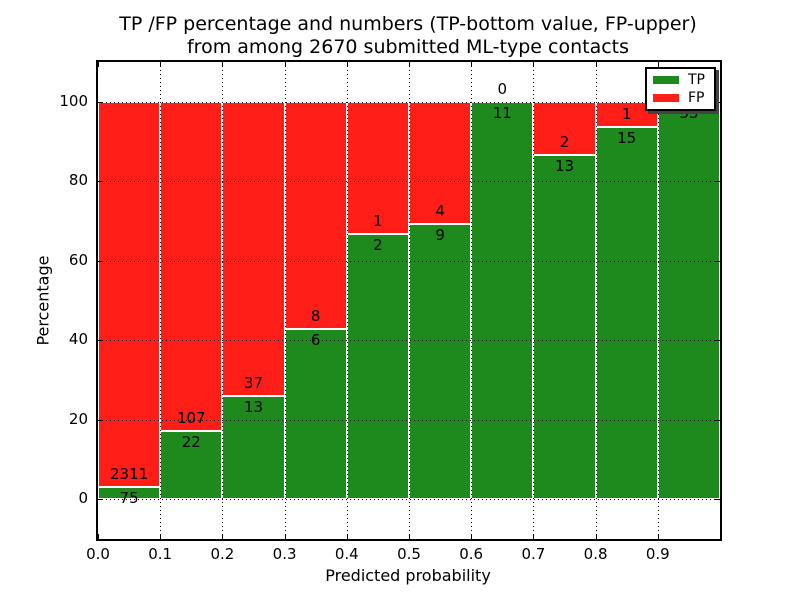 The width and height of the screenshot is (800, 600). I want to click on tp-count-label: 15, so click(627, 137).